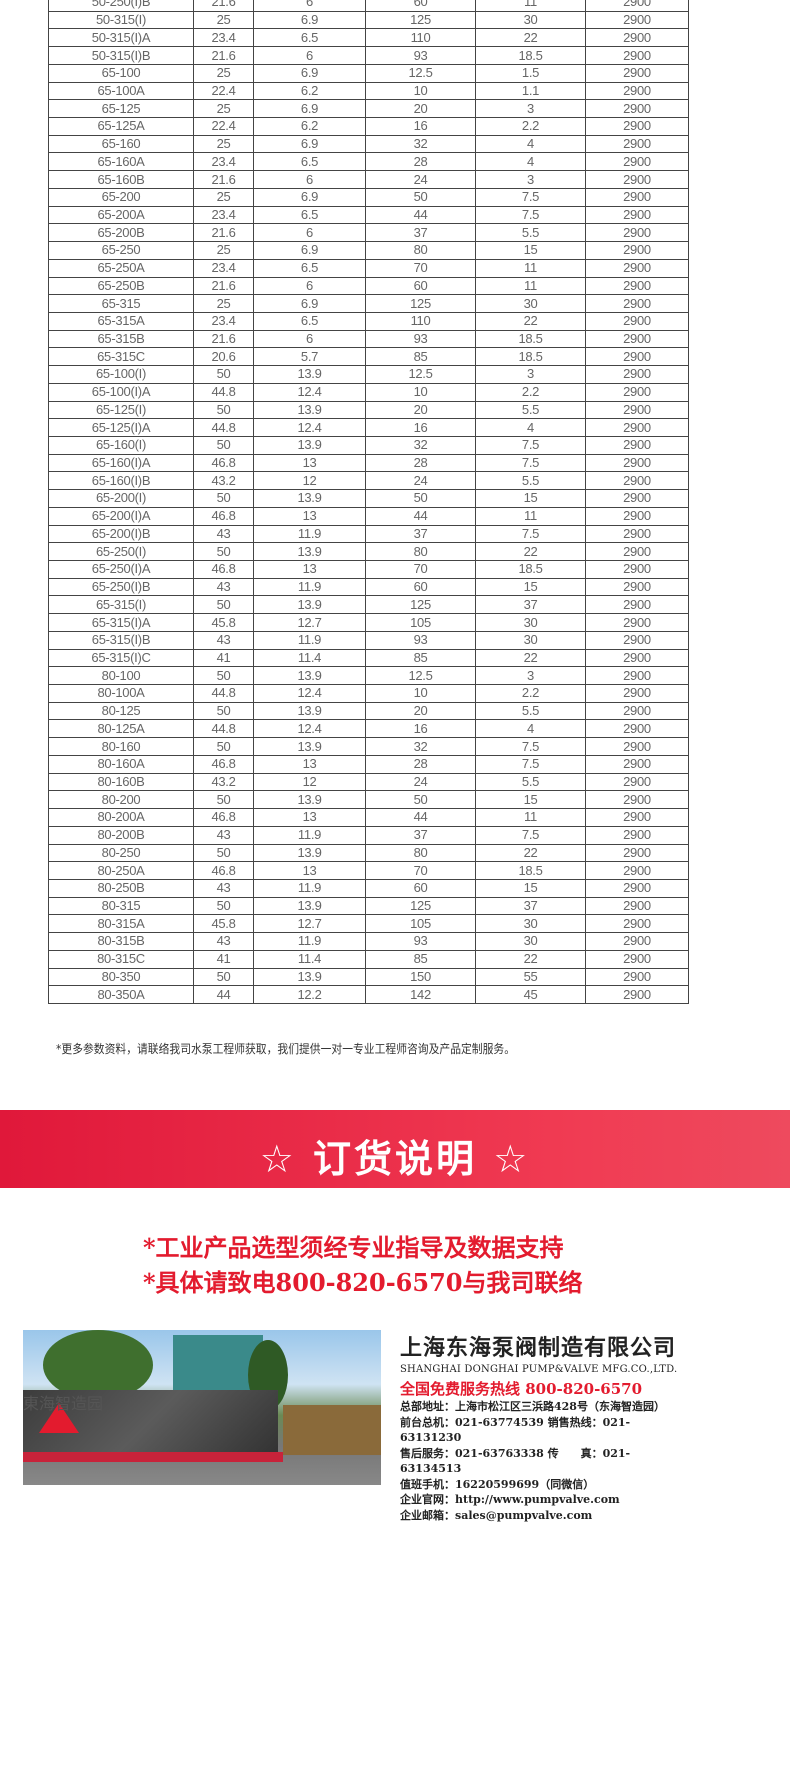  What do you see at coordinates (223, 179) in the screenshot?
I see `table-cell: 21.6` at bounding box center [223, 179].